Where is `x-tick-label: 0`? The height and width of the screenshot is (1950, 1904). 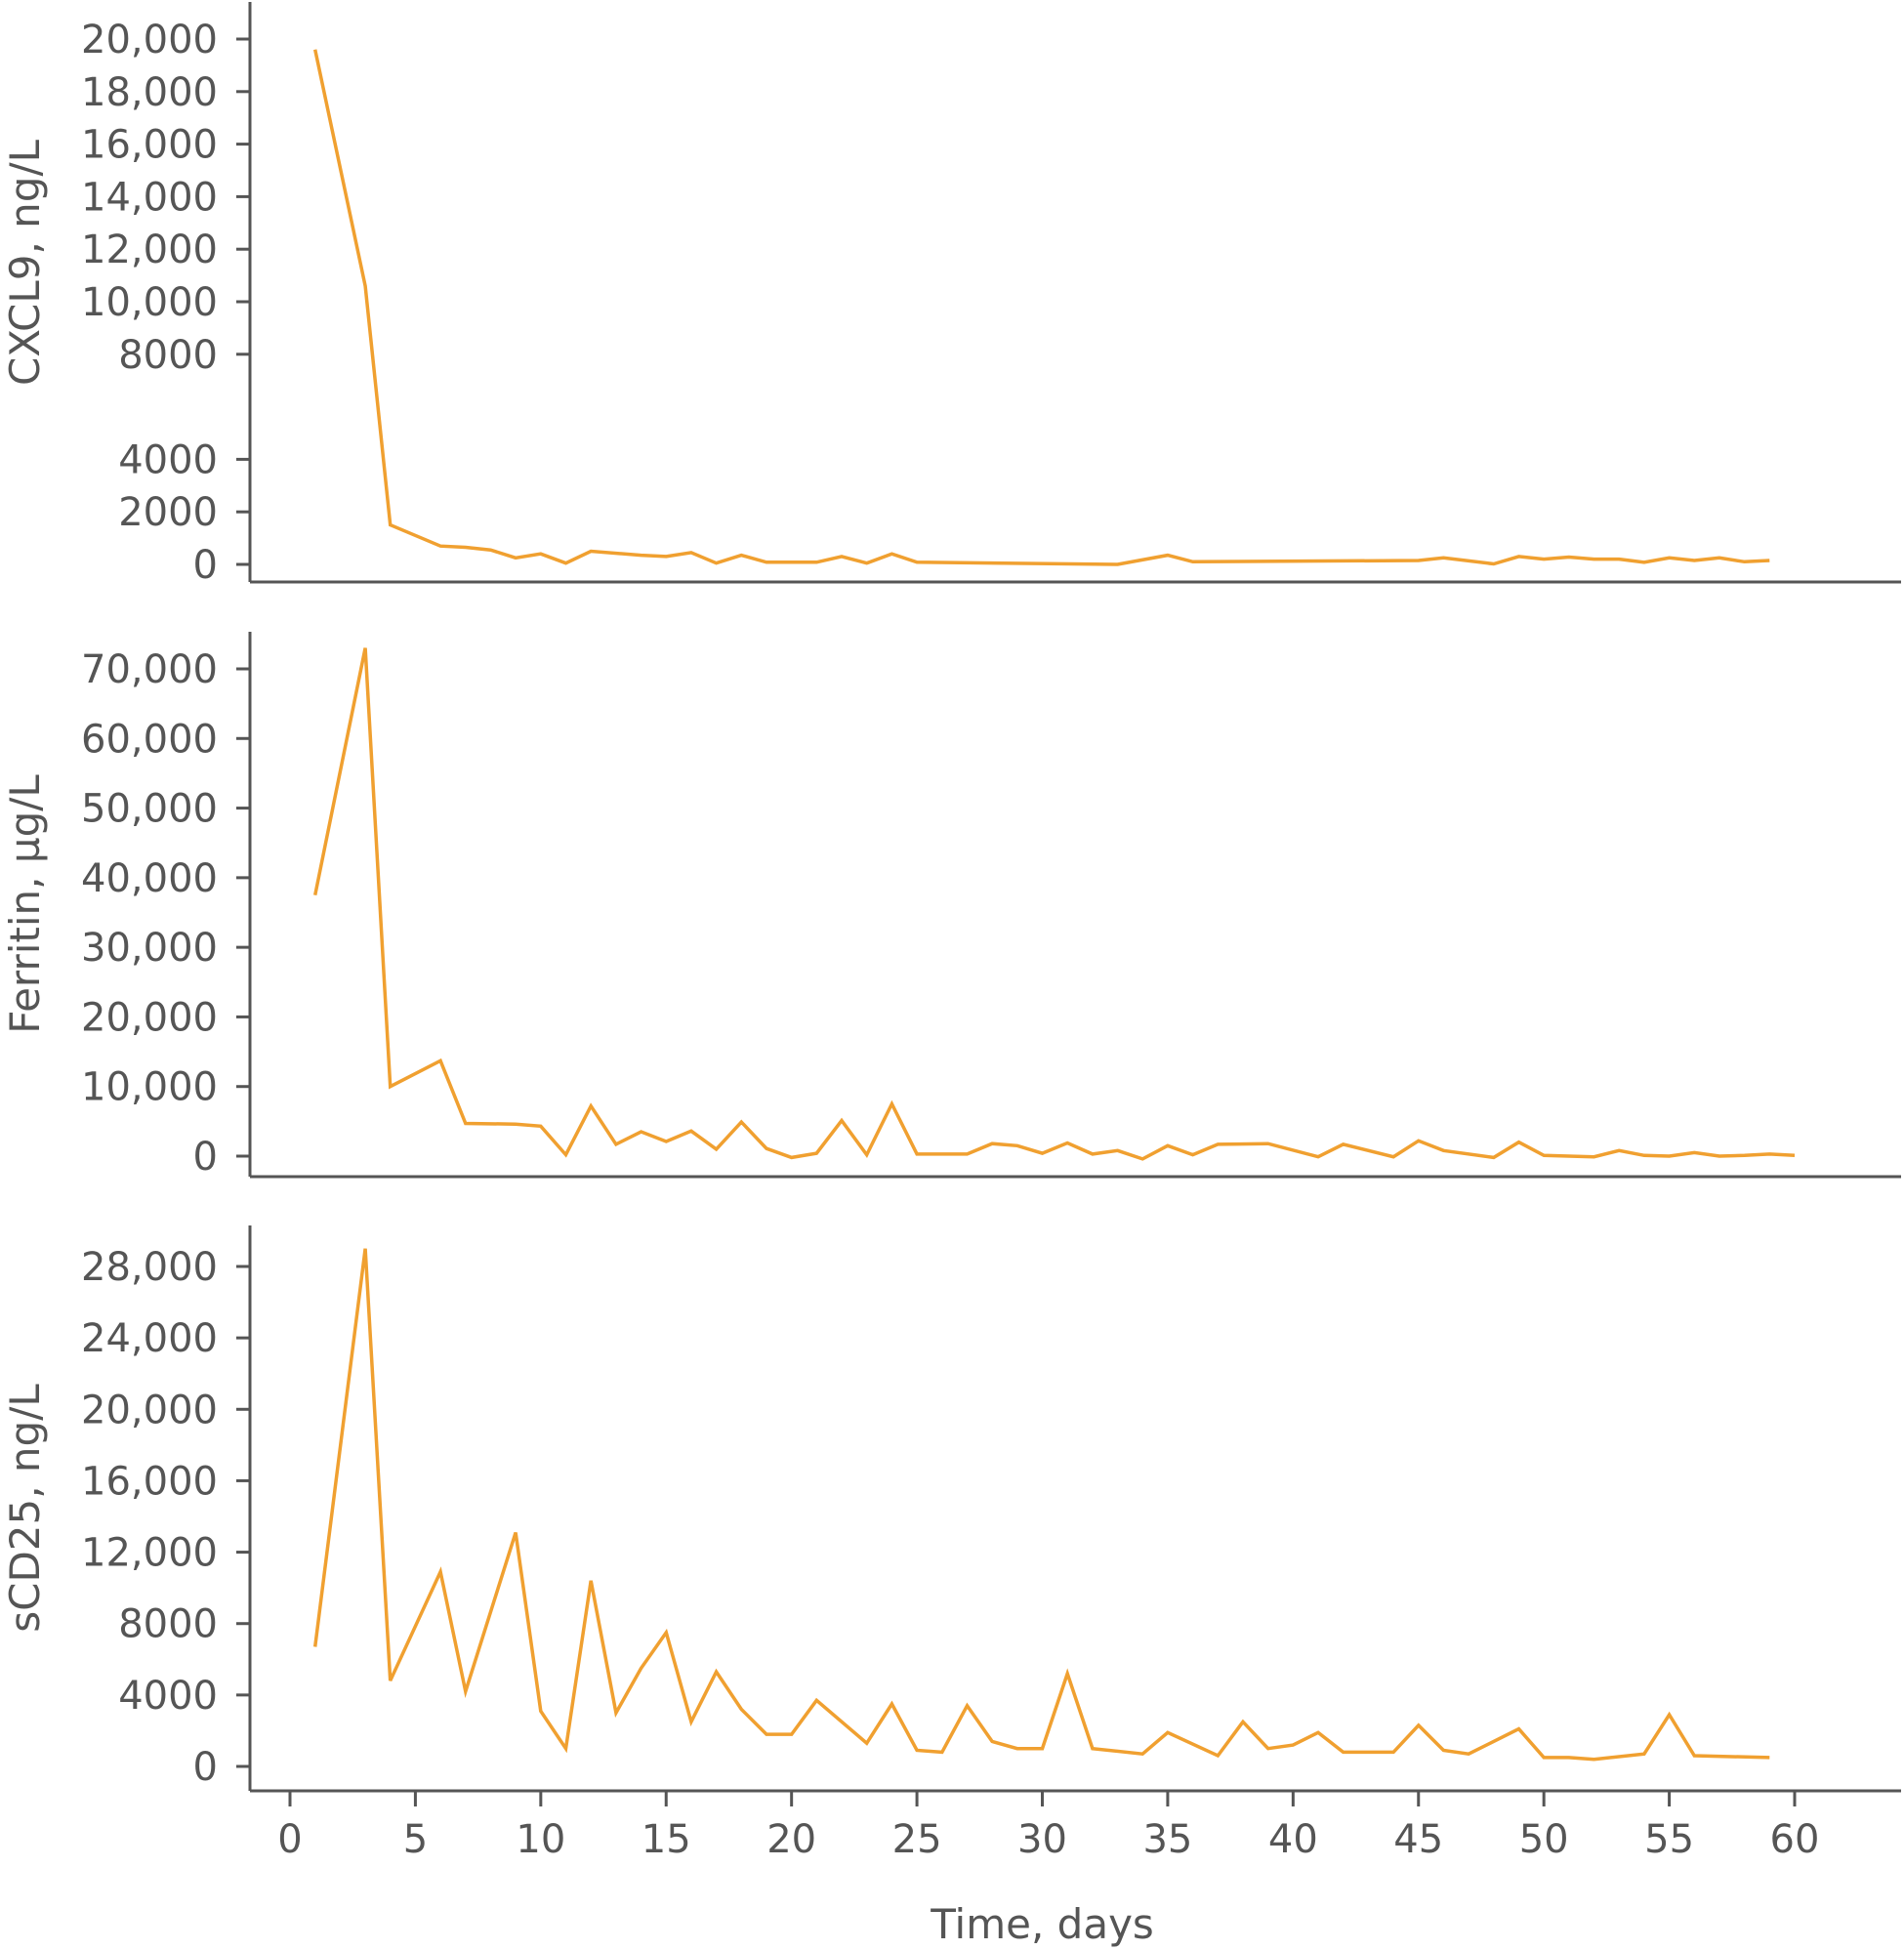 x-tick-label: 0 is located at coordinates (289, 1839).